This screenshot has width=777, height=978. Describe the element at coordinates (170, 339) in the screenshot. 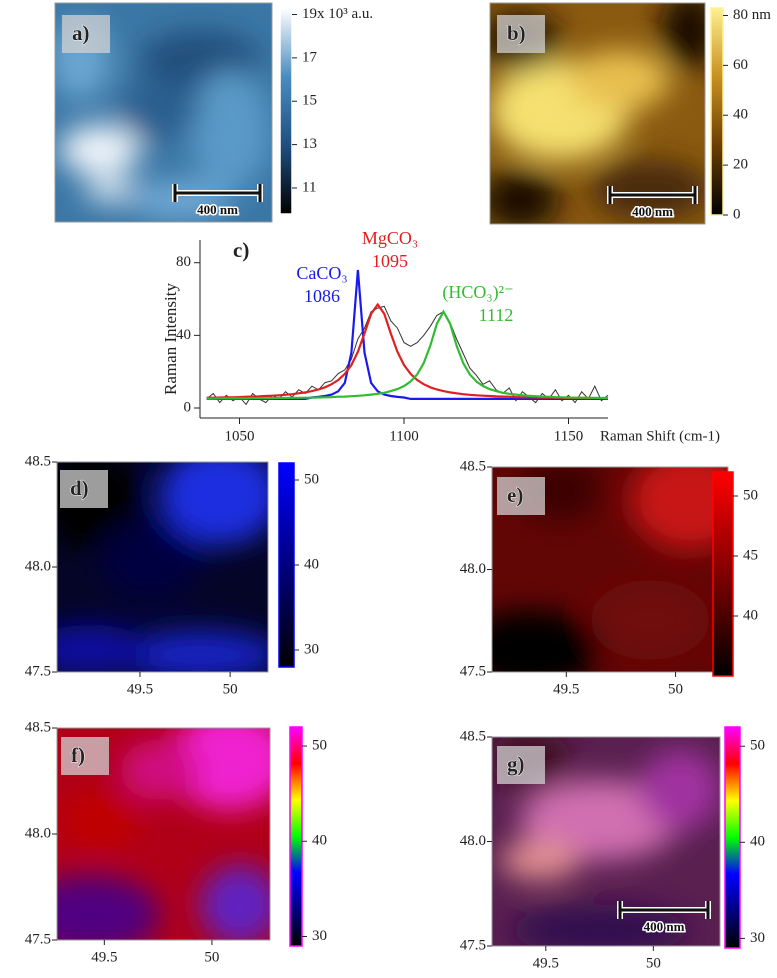

I see `y-axis-label: Raman Intensity` at that location.